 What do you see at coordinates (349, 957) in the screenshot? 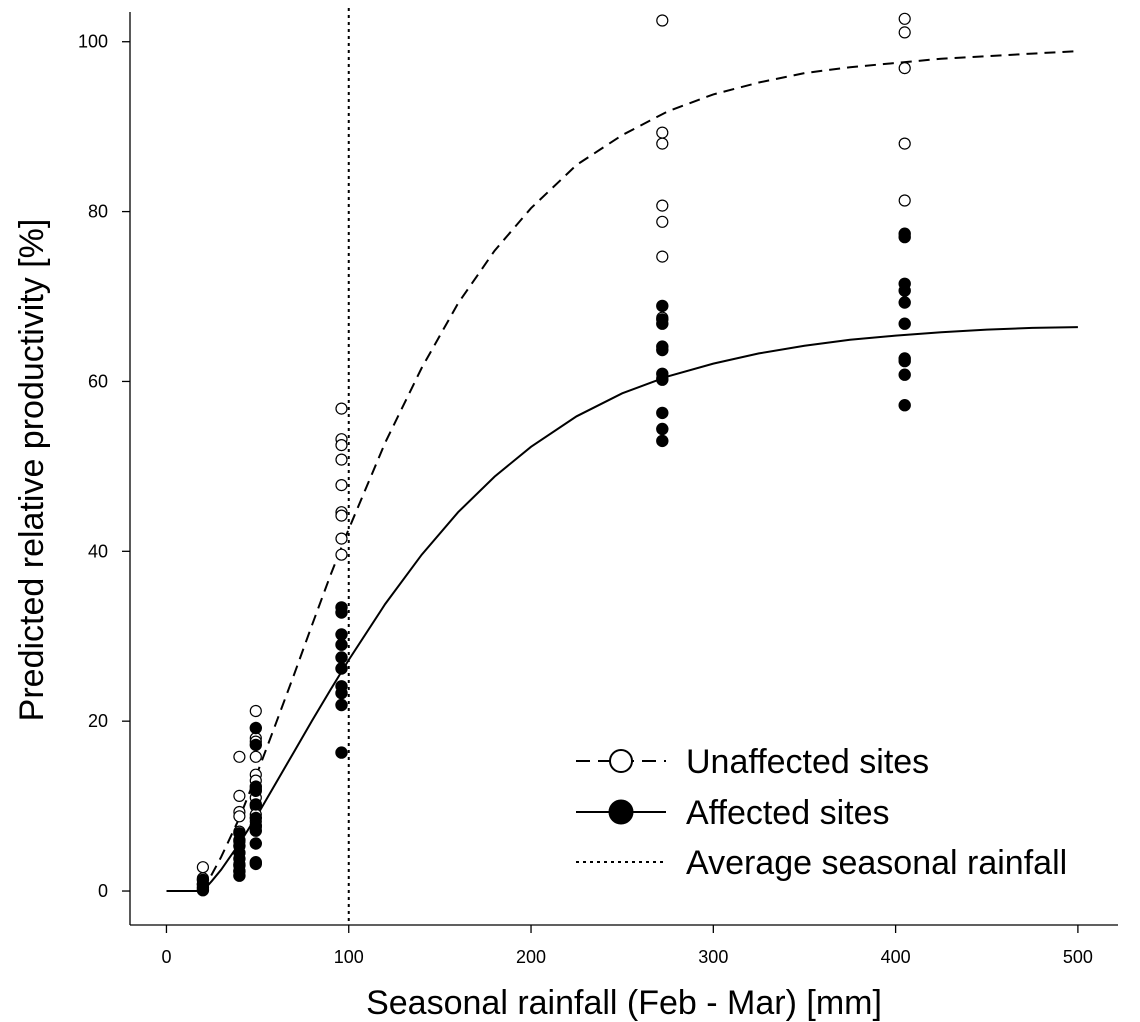
I see `x-tick-label: 100` at bounding box center [349, 957].